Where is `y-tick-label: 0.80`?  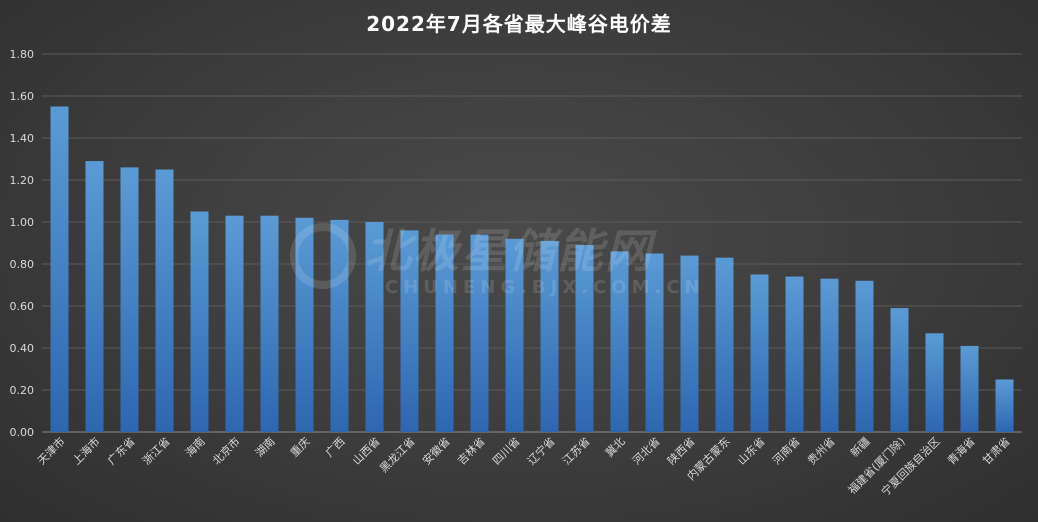 y-tick-label: 0.80 is located at coordinates (22, 264).